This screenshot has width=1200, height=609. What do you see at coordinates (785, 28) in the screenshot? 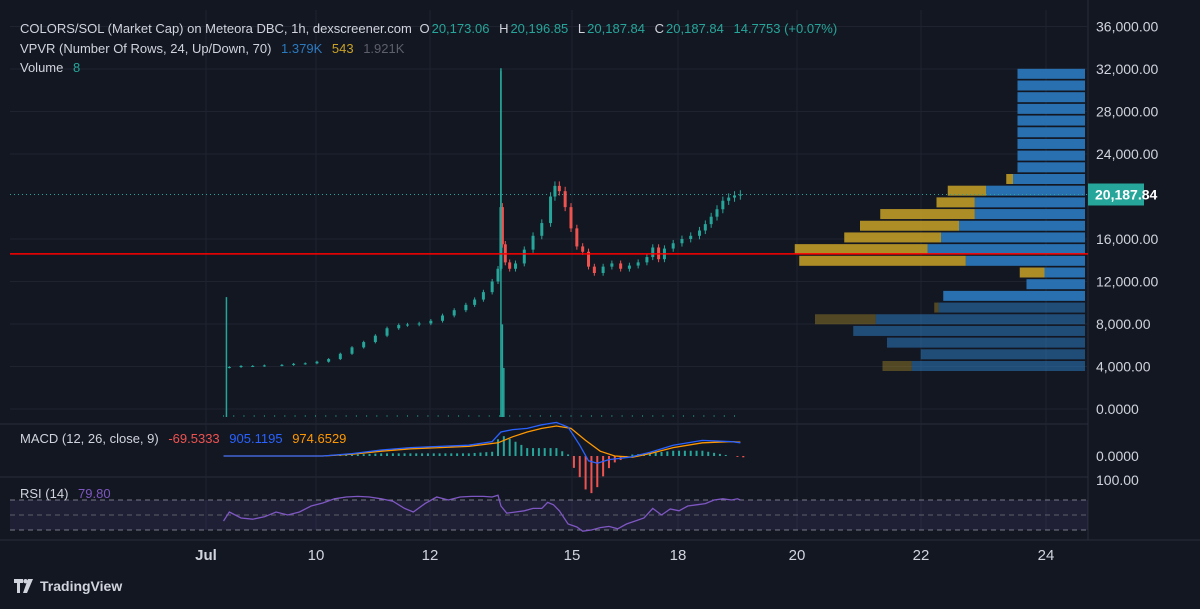
I see `change-value: 14.7753 (+0.07%)` at bounding box center [785, 28].